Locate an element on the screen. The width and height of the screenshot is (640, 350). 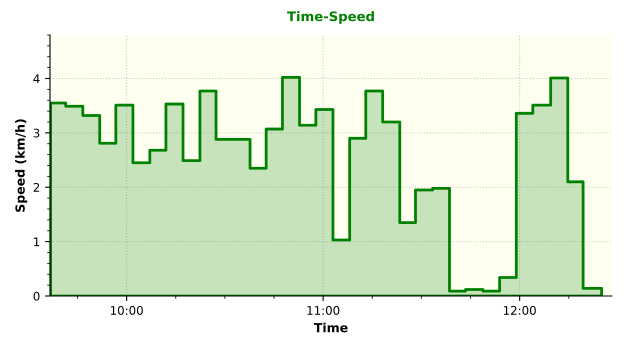
x-axis-title: Time is located at coordinates (331, 327).